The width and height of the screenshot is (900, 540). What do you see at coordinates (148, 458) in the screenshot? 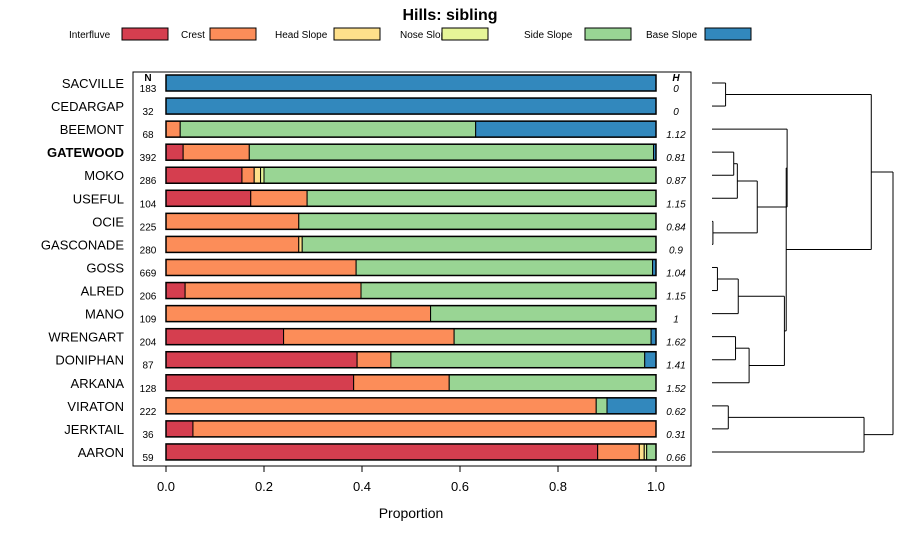
I see `n-value-aaron: 59` at bounding box center [148, 458].